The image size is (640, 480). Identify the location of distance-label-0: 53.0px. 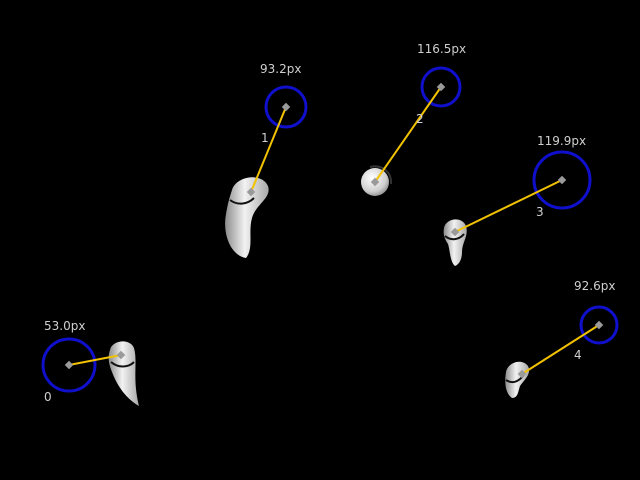
(64, 326).